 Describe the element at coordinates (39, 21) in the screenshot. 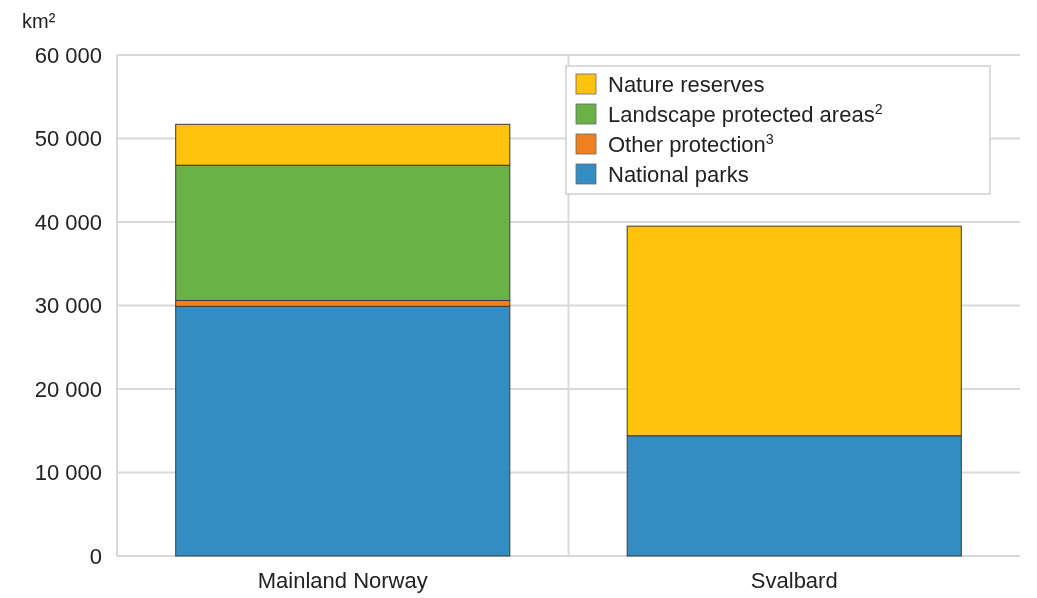

I see `y-axis-title: km²` at that location.